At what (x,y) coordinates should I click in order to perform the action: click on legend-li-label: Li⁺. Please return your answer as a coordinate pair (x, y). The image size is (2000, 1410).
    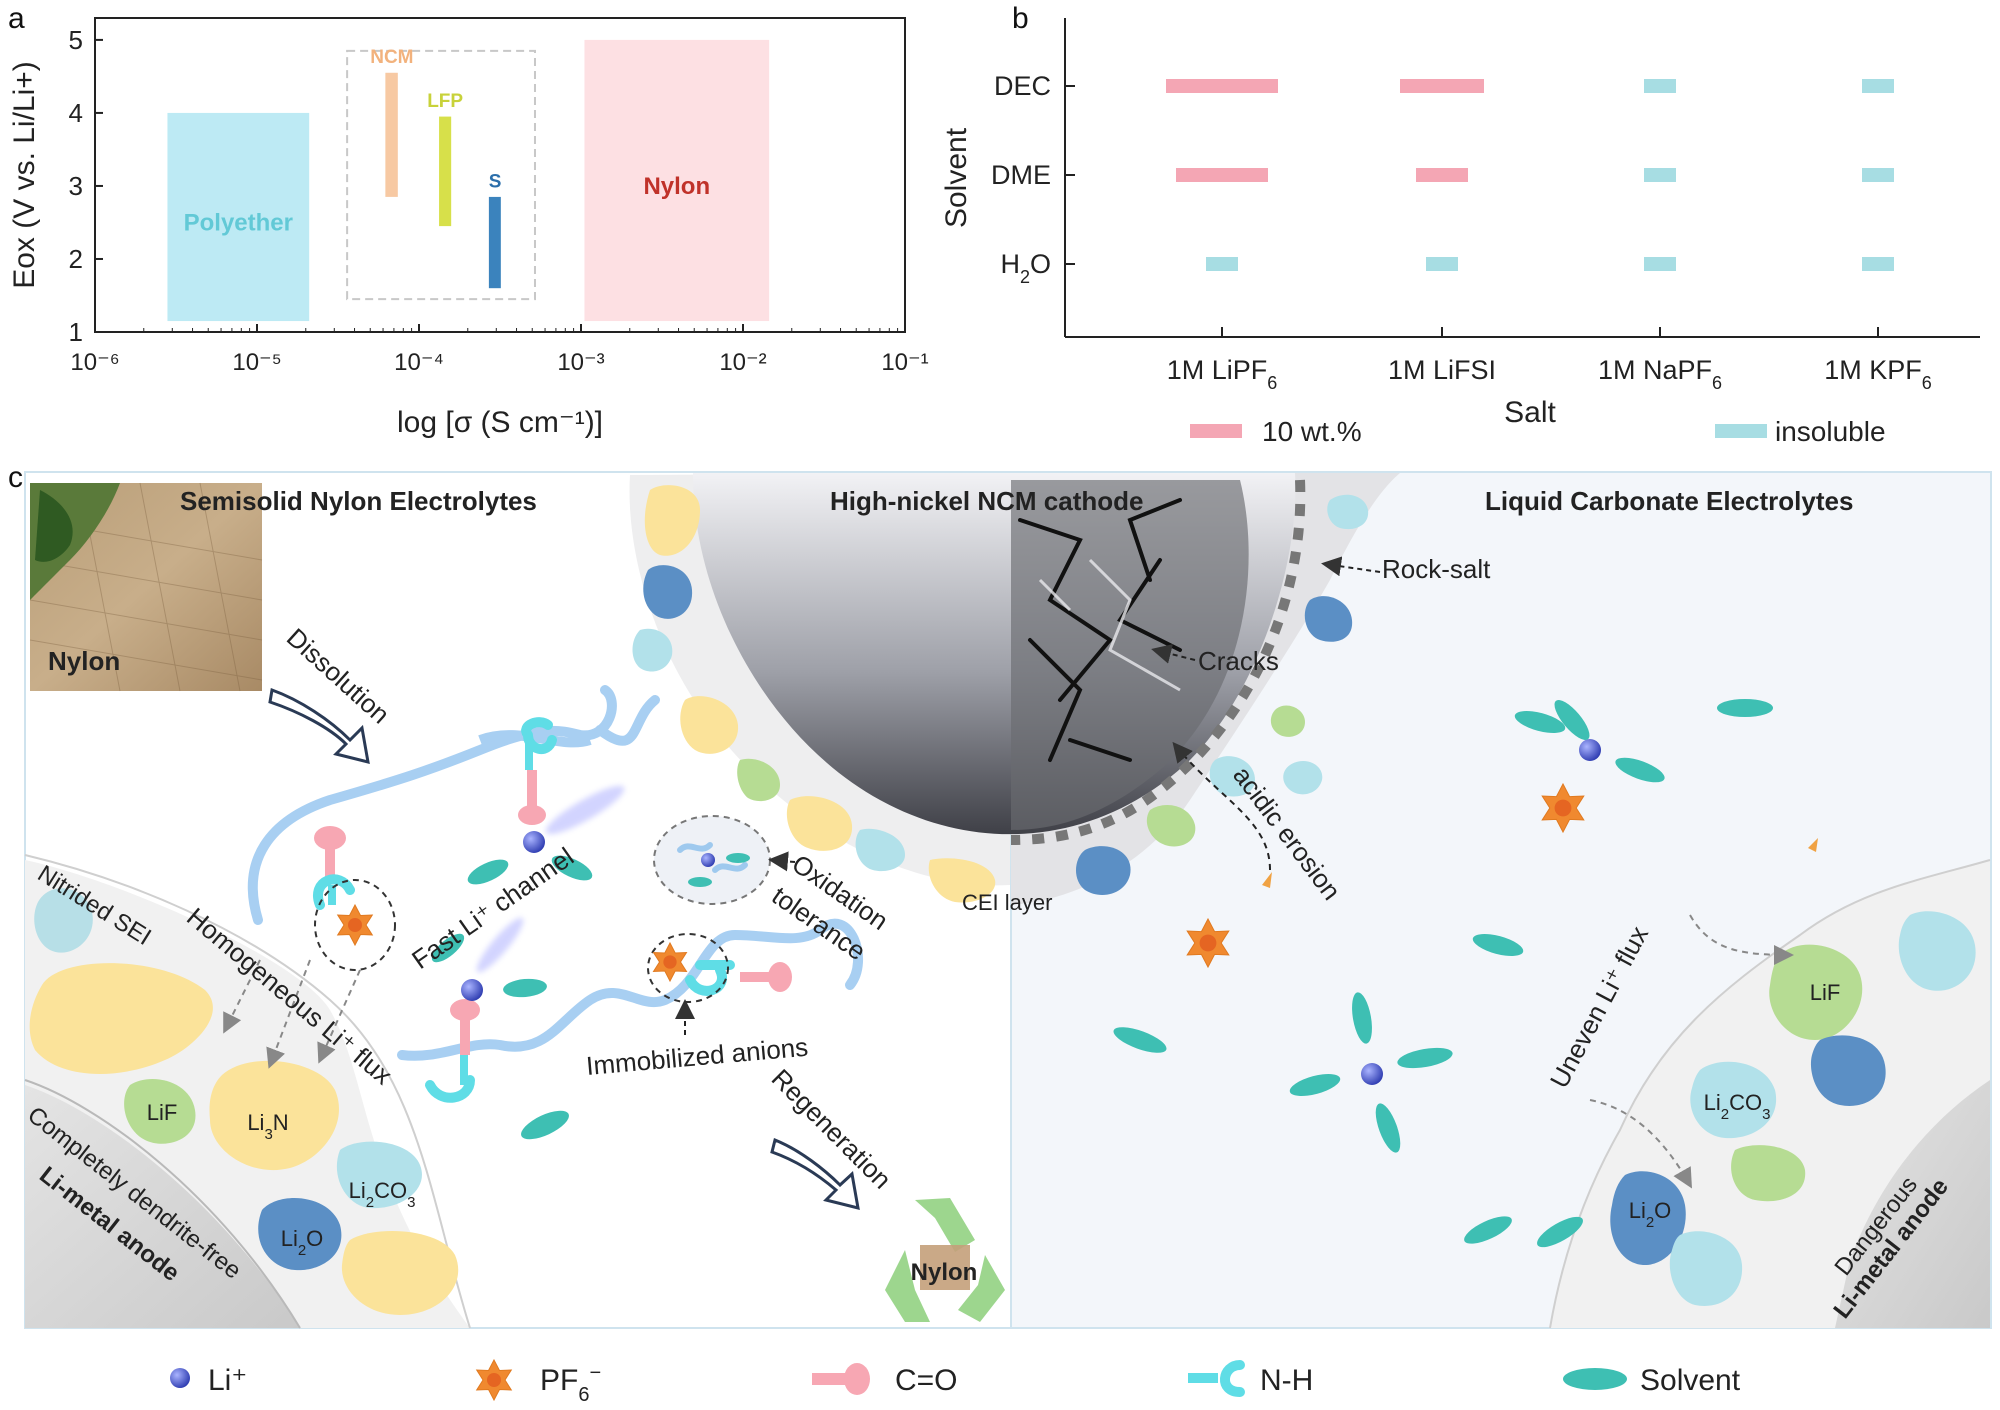
    Looking at the image, I should click on (227, 1380).